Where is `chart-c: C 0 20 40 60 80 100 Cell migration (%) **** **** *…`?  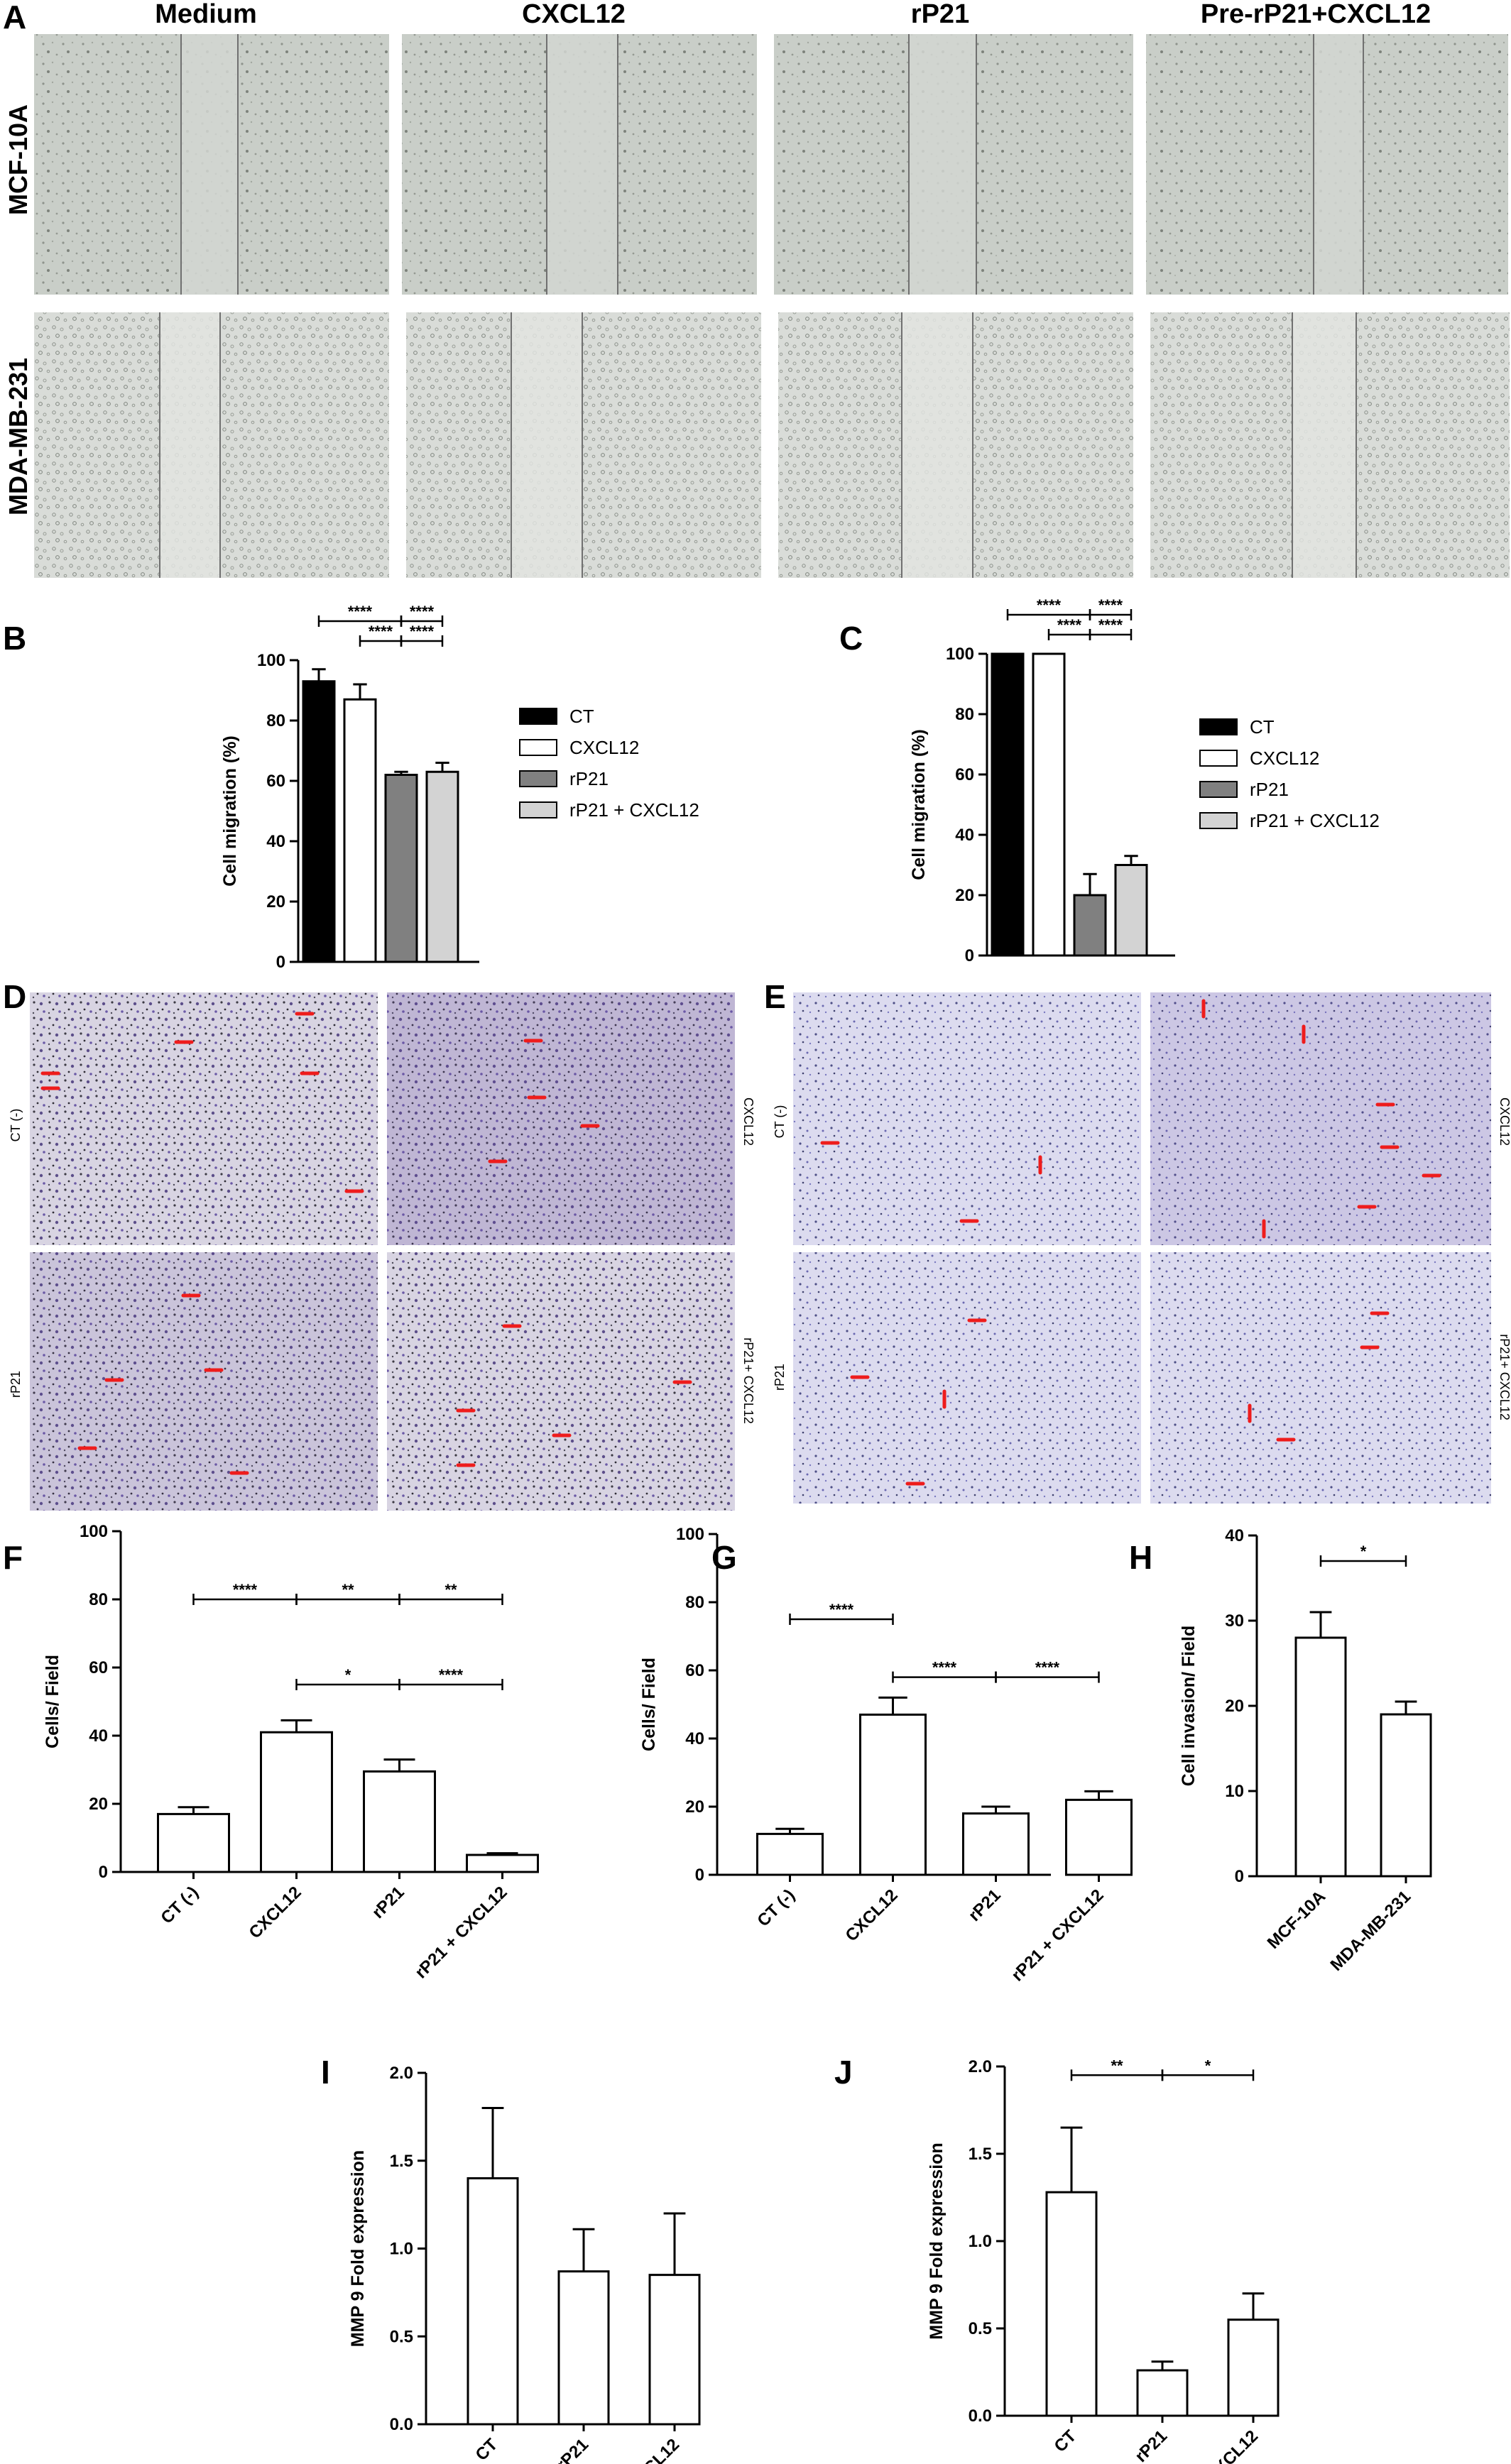
chart-c: C 0 20 40 60 80 100 Cell migration (%) **** **** *… is located at coordinates (1109, 780).